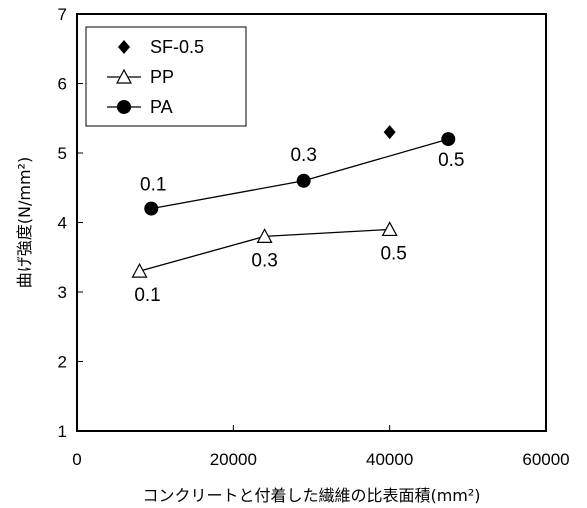  Describe the element at coordinates (233, 459) in the screenshot. I see `x-tick-label: 20000` at that location.